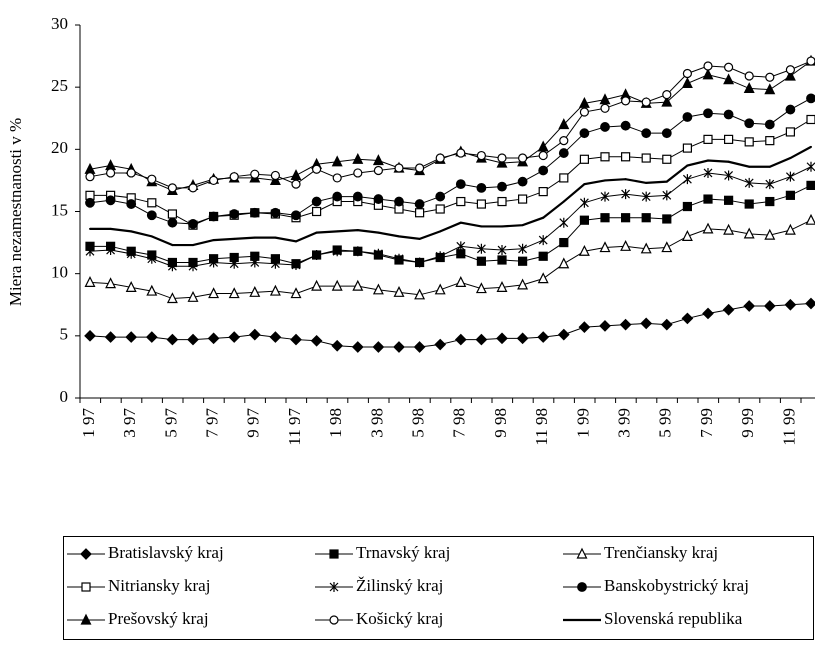 This screenshot has width=815, height=645. Describe the element at coordinates (500, 423) in the screenshot. I see `x-tick-label: 9 98` at that location.